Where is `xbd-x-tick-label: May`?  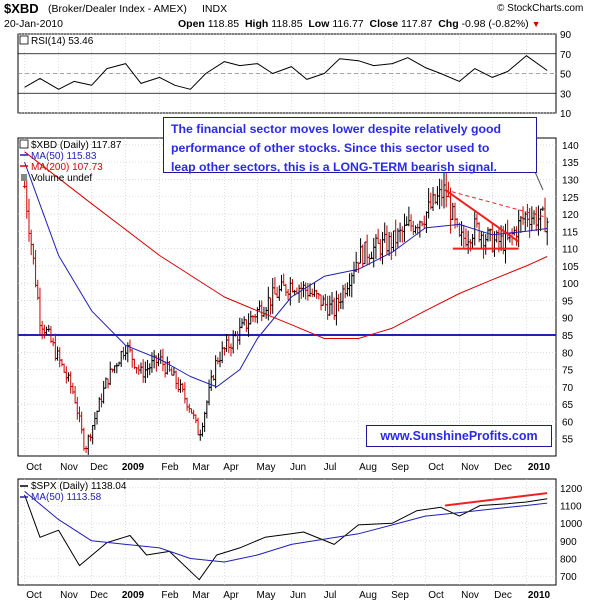 xbd-x-tick-label: May is located at coordinates (266, 467).